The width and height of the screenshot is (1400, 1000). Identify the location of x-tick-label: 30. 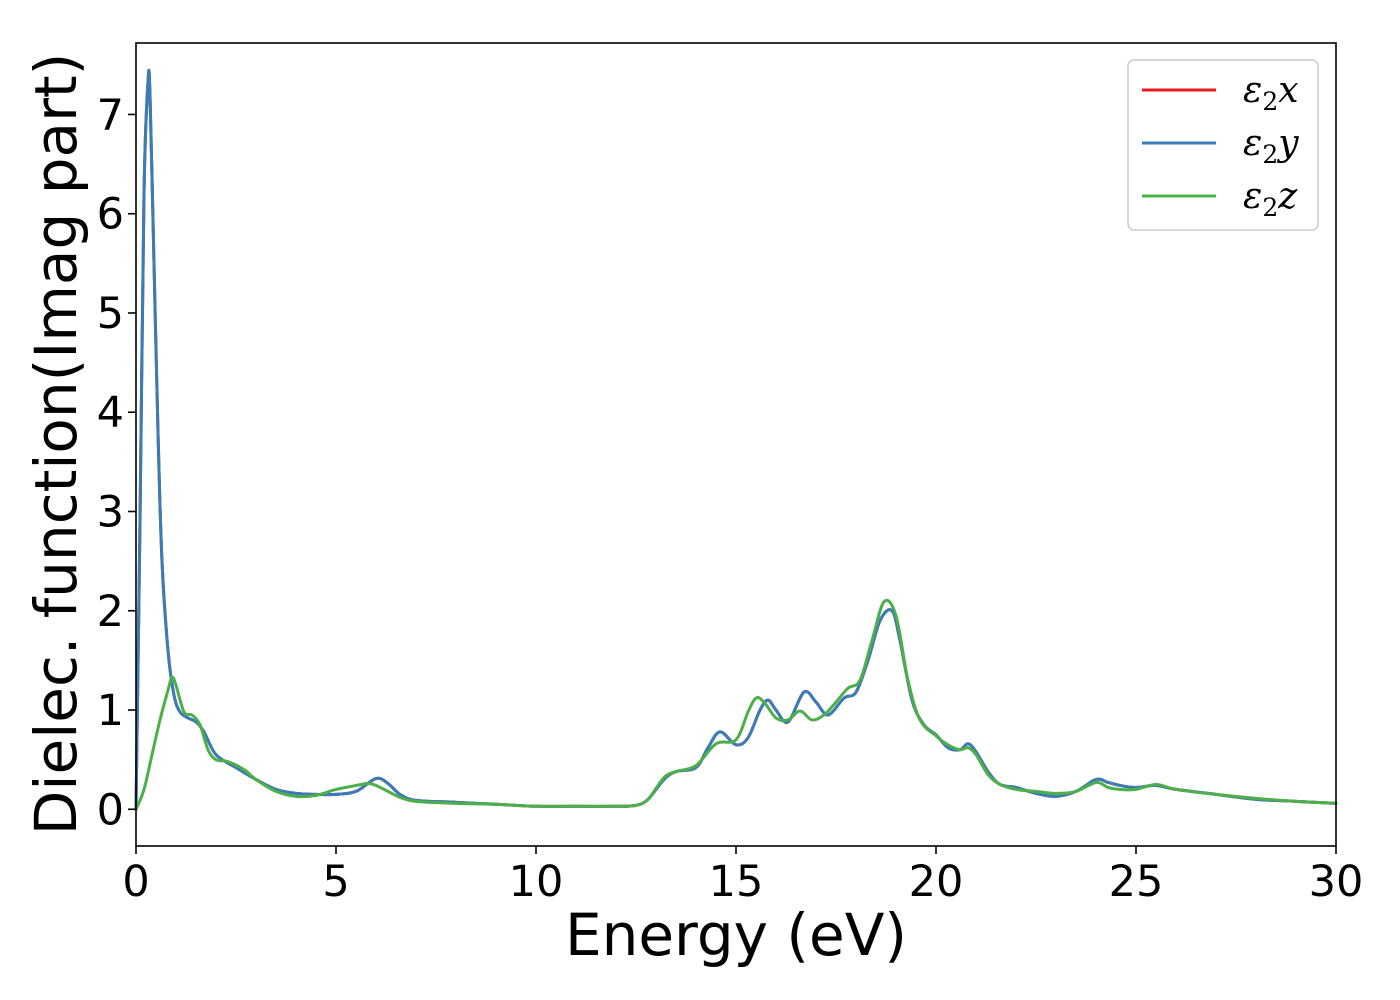
(1336, 882).